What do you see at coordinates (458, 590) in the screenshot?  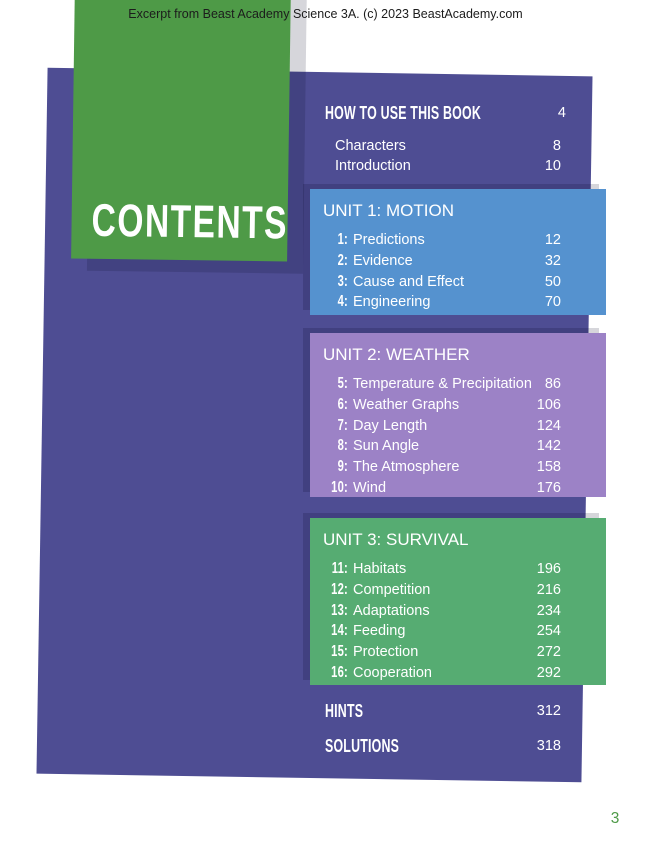 I see `chapter-row: 12: Competition 216` at bounding box center [458, 590].